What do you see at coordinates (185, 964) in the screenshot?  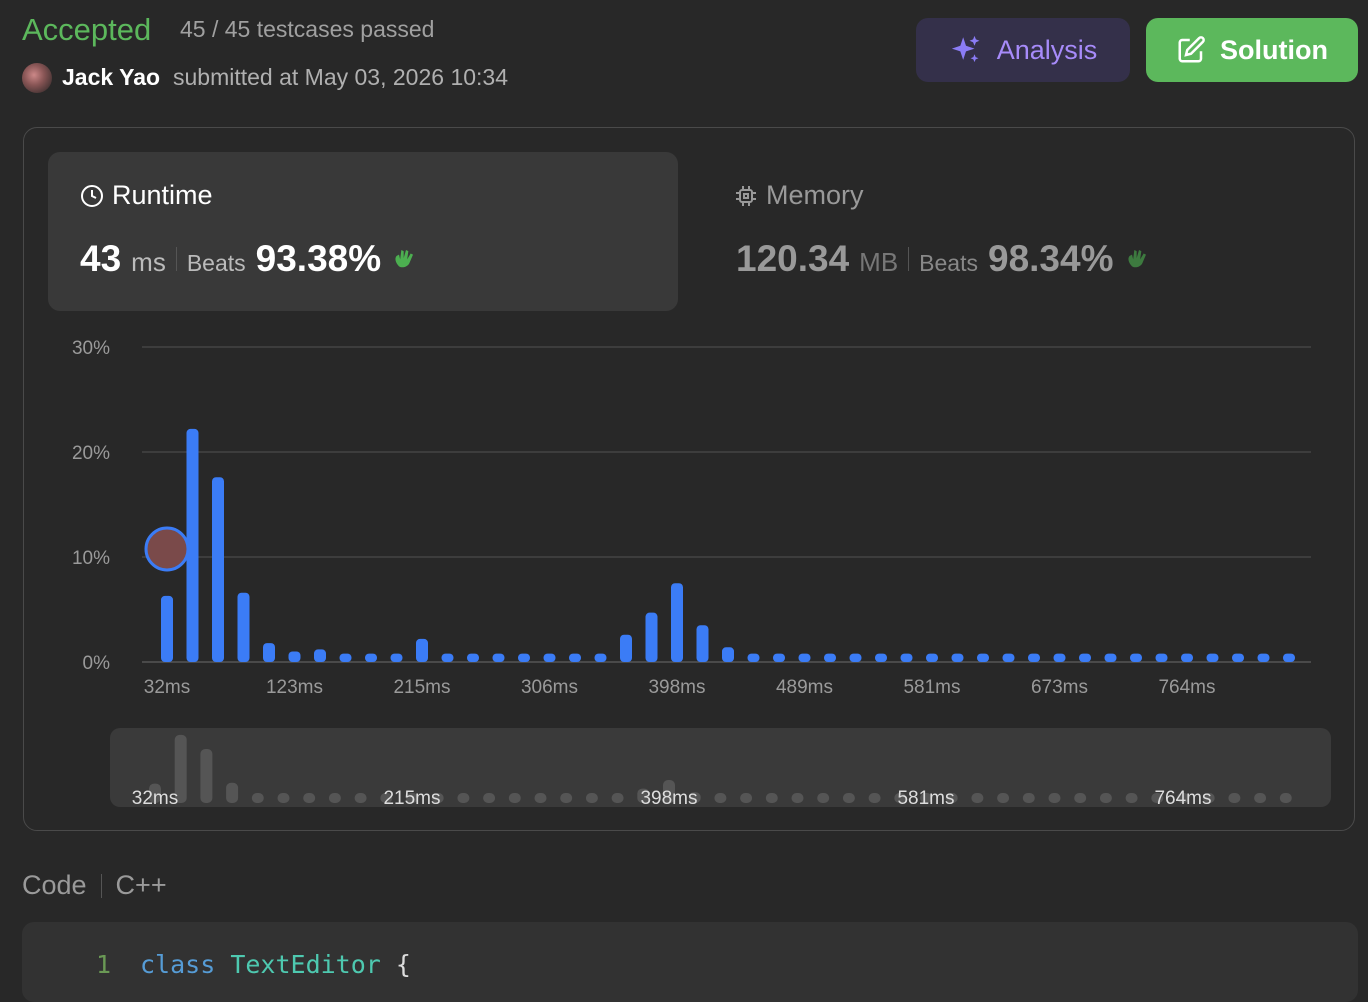 I see `code-token: class` at bounding box center [185, 964].